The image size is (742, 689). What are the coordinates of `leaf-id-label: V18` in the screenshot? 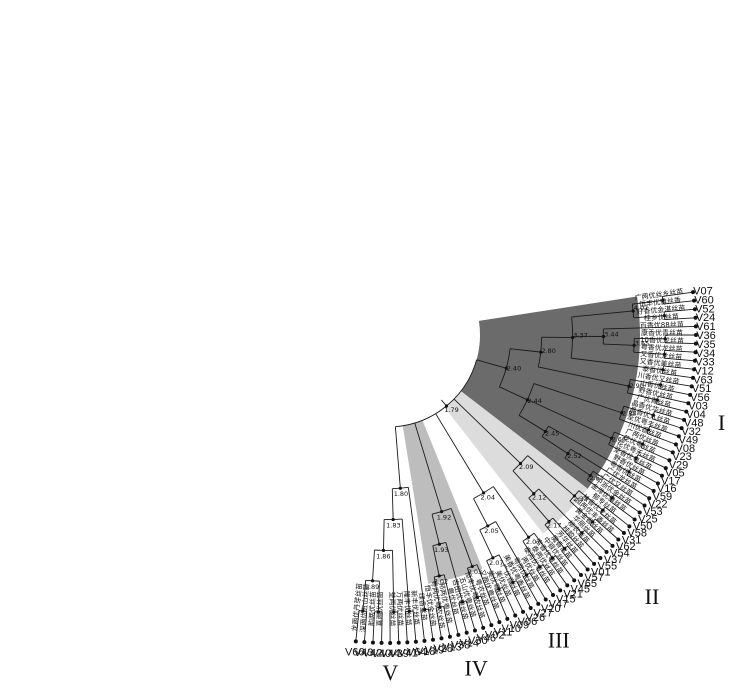 It's located at (426, 652).